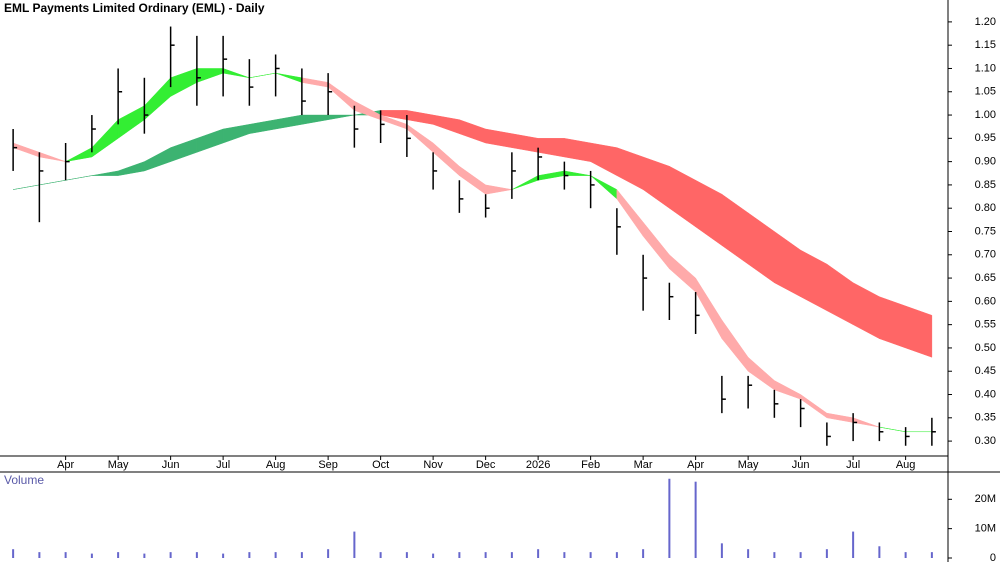 Image resolution: width=1000 pixels, height=562 pixels. What do you see at coordinates (985, 529) in the screenshot?
I see `y-tick-label: 10M` at bounding box center [985, 529].